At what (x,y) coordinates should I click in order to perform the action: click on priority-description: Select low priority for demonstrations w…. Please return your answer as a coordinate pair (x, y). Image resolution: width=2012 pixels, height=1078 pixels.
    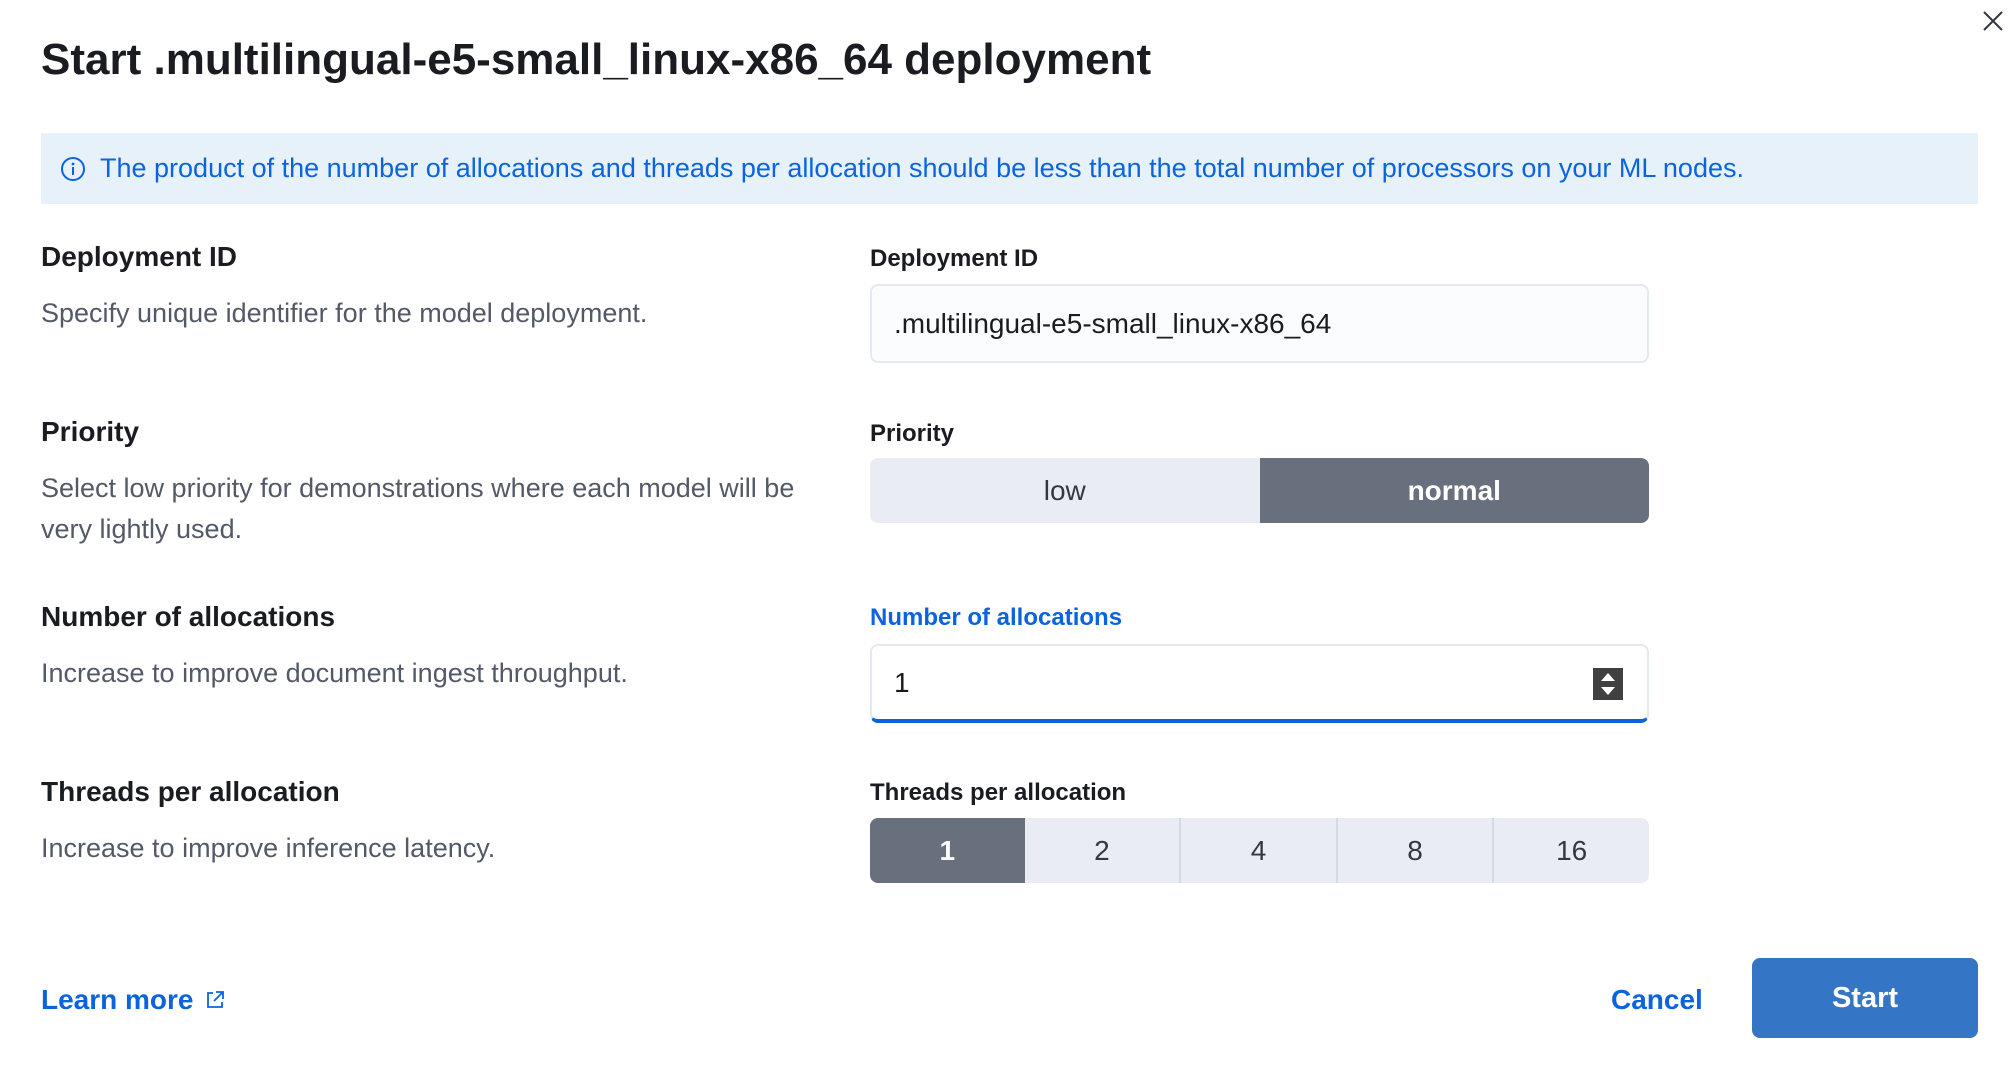
    Looking at the image, I should click on (418, 508).